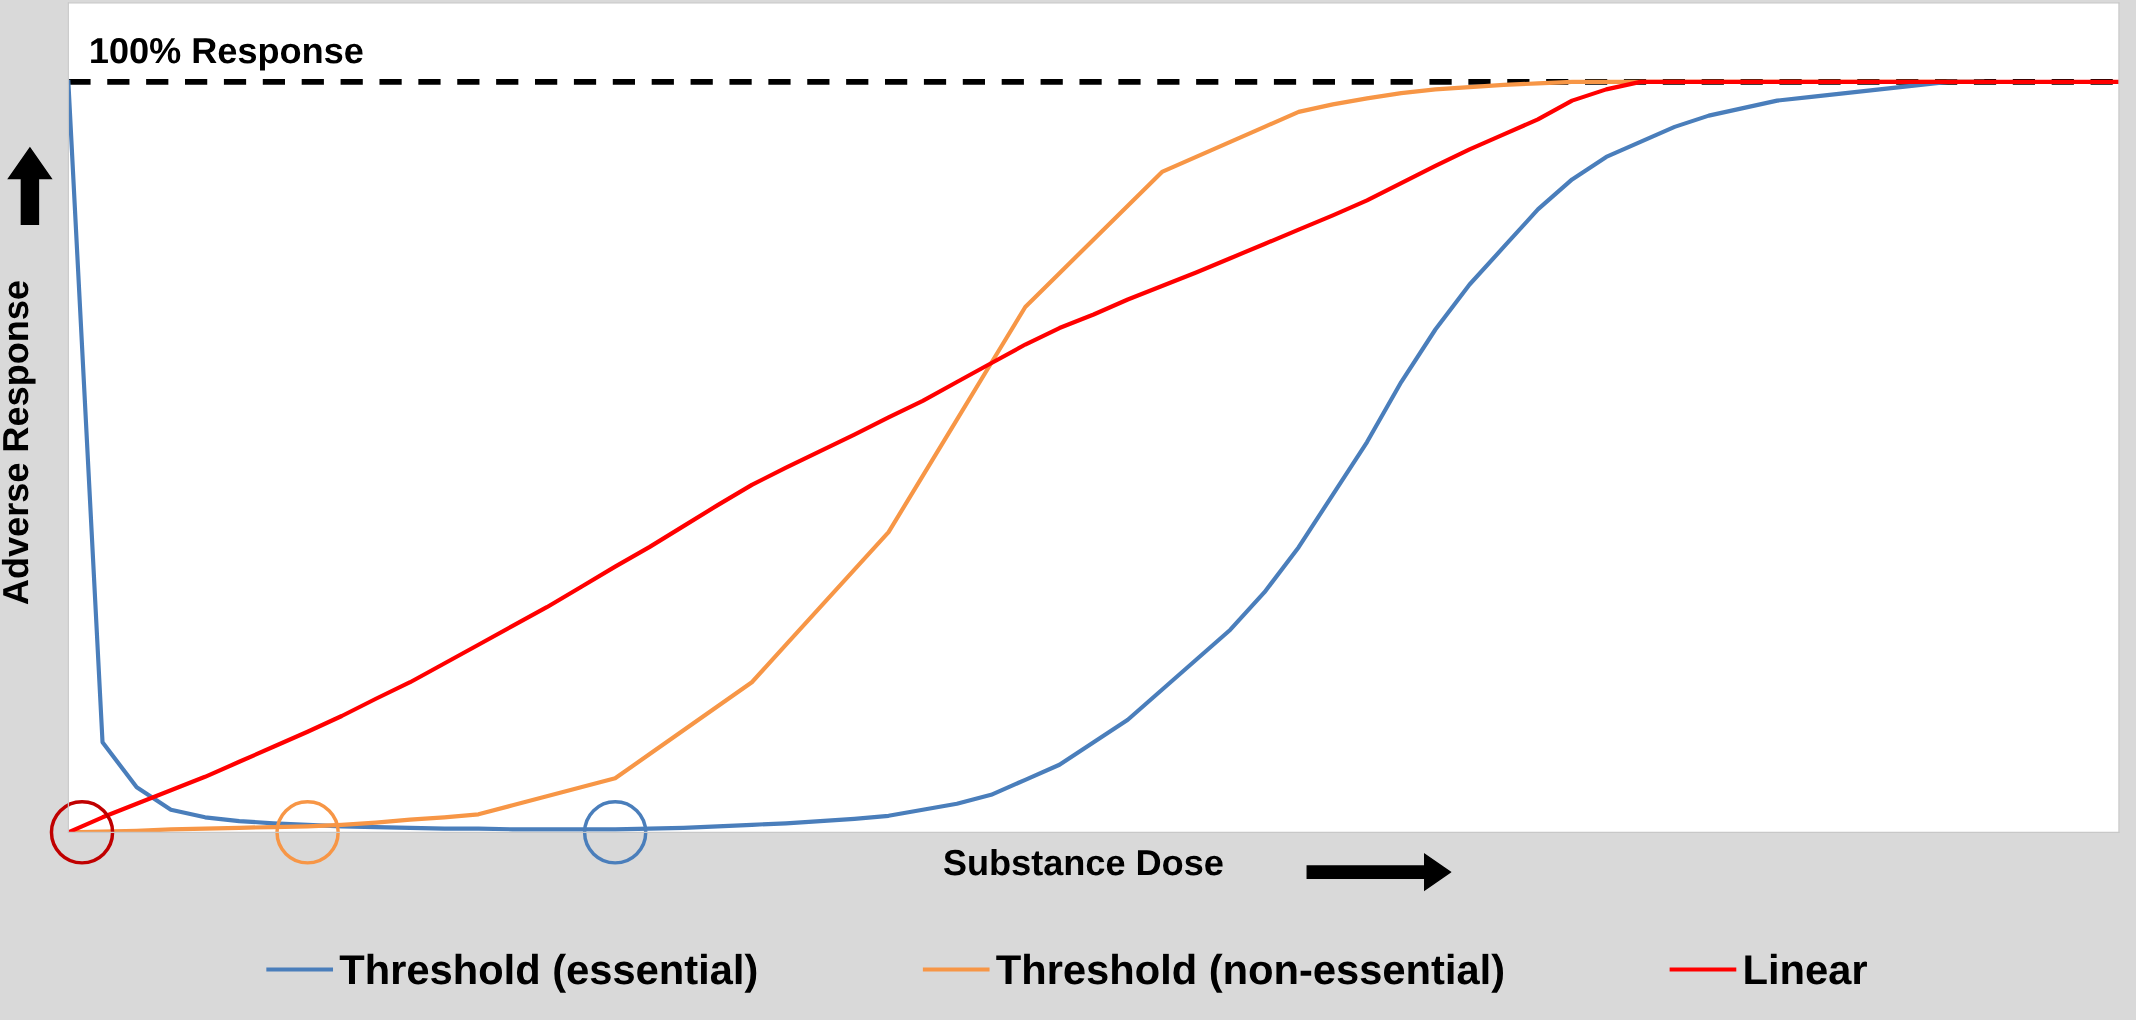  I want to click on legend-label: Linear, so click(1806, 969).